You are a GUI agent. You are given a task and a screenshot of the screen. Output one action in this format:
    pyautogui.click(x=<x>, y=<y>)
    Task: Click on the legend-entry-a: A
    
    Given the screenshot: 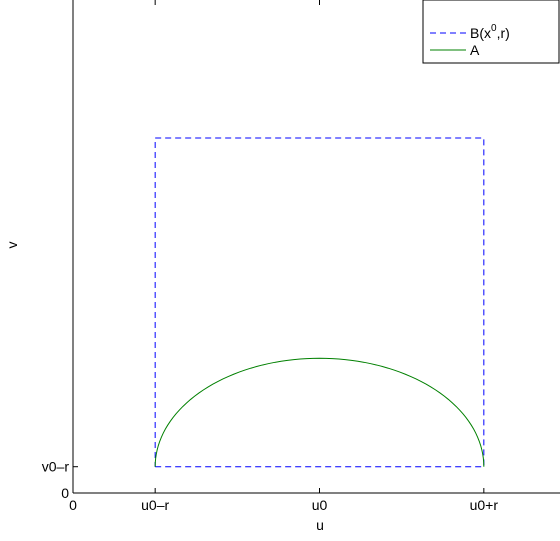 What is the action you would take?
    pyautogui.click(x=475, y=50)
    